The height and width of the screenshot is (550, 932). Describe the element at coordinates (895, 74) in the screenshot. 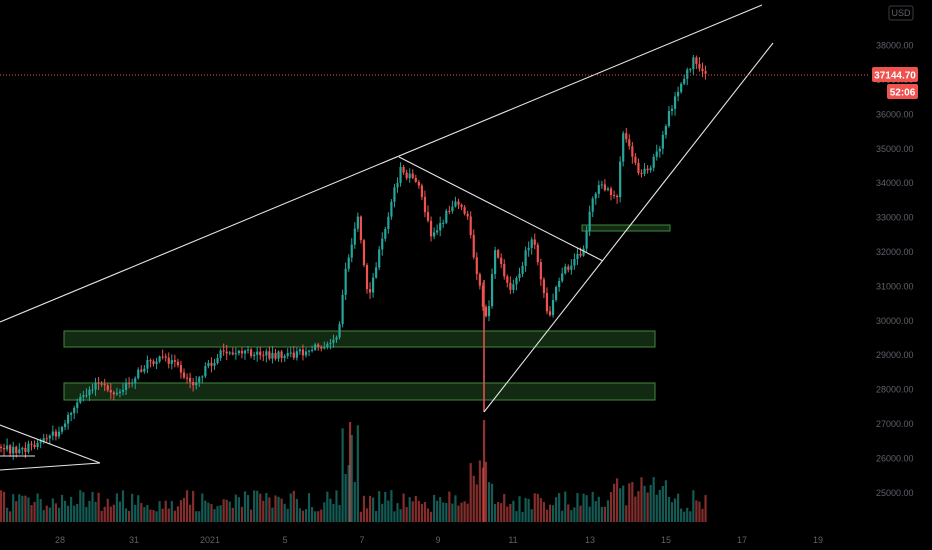

I see `current-price-badge: 37144.70` at that location.